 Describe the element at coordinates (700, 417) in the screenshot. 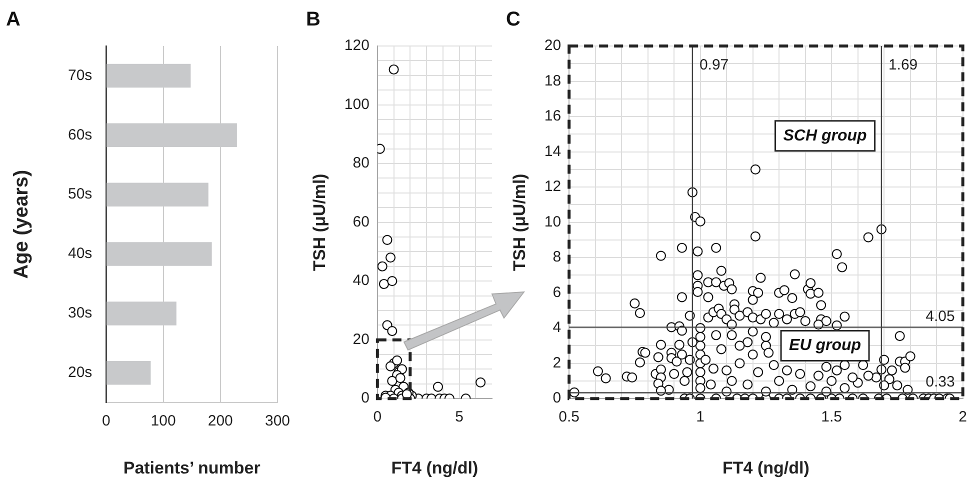

I see `x-tick-label: 1` at that location.